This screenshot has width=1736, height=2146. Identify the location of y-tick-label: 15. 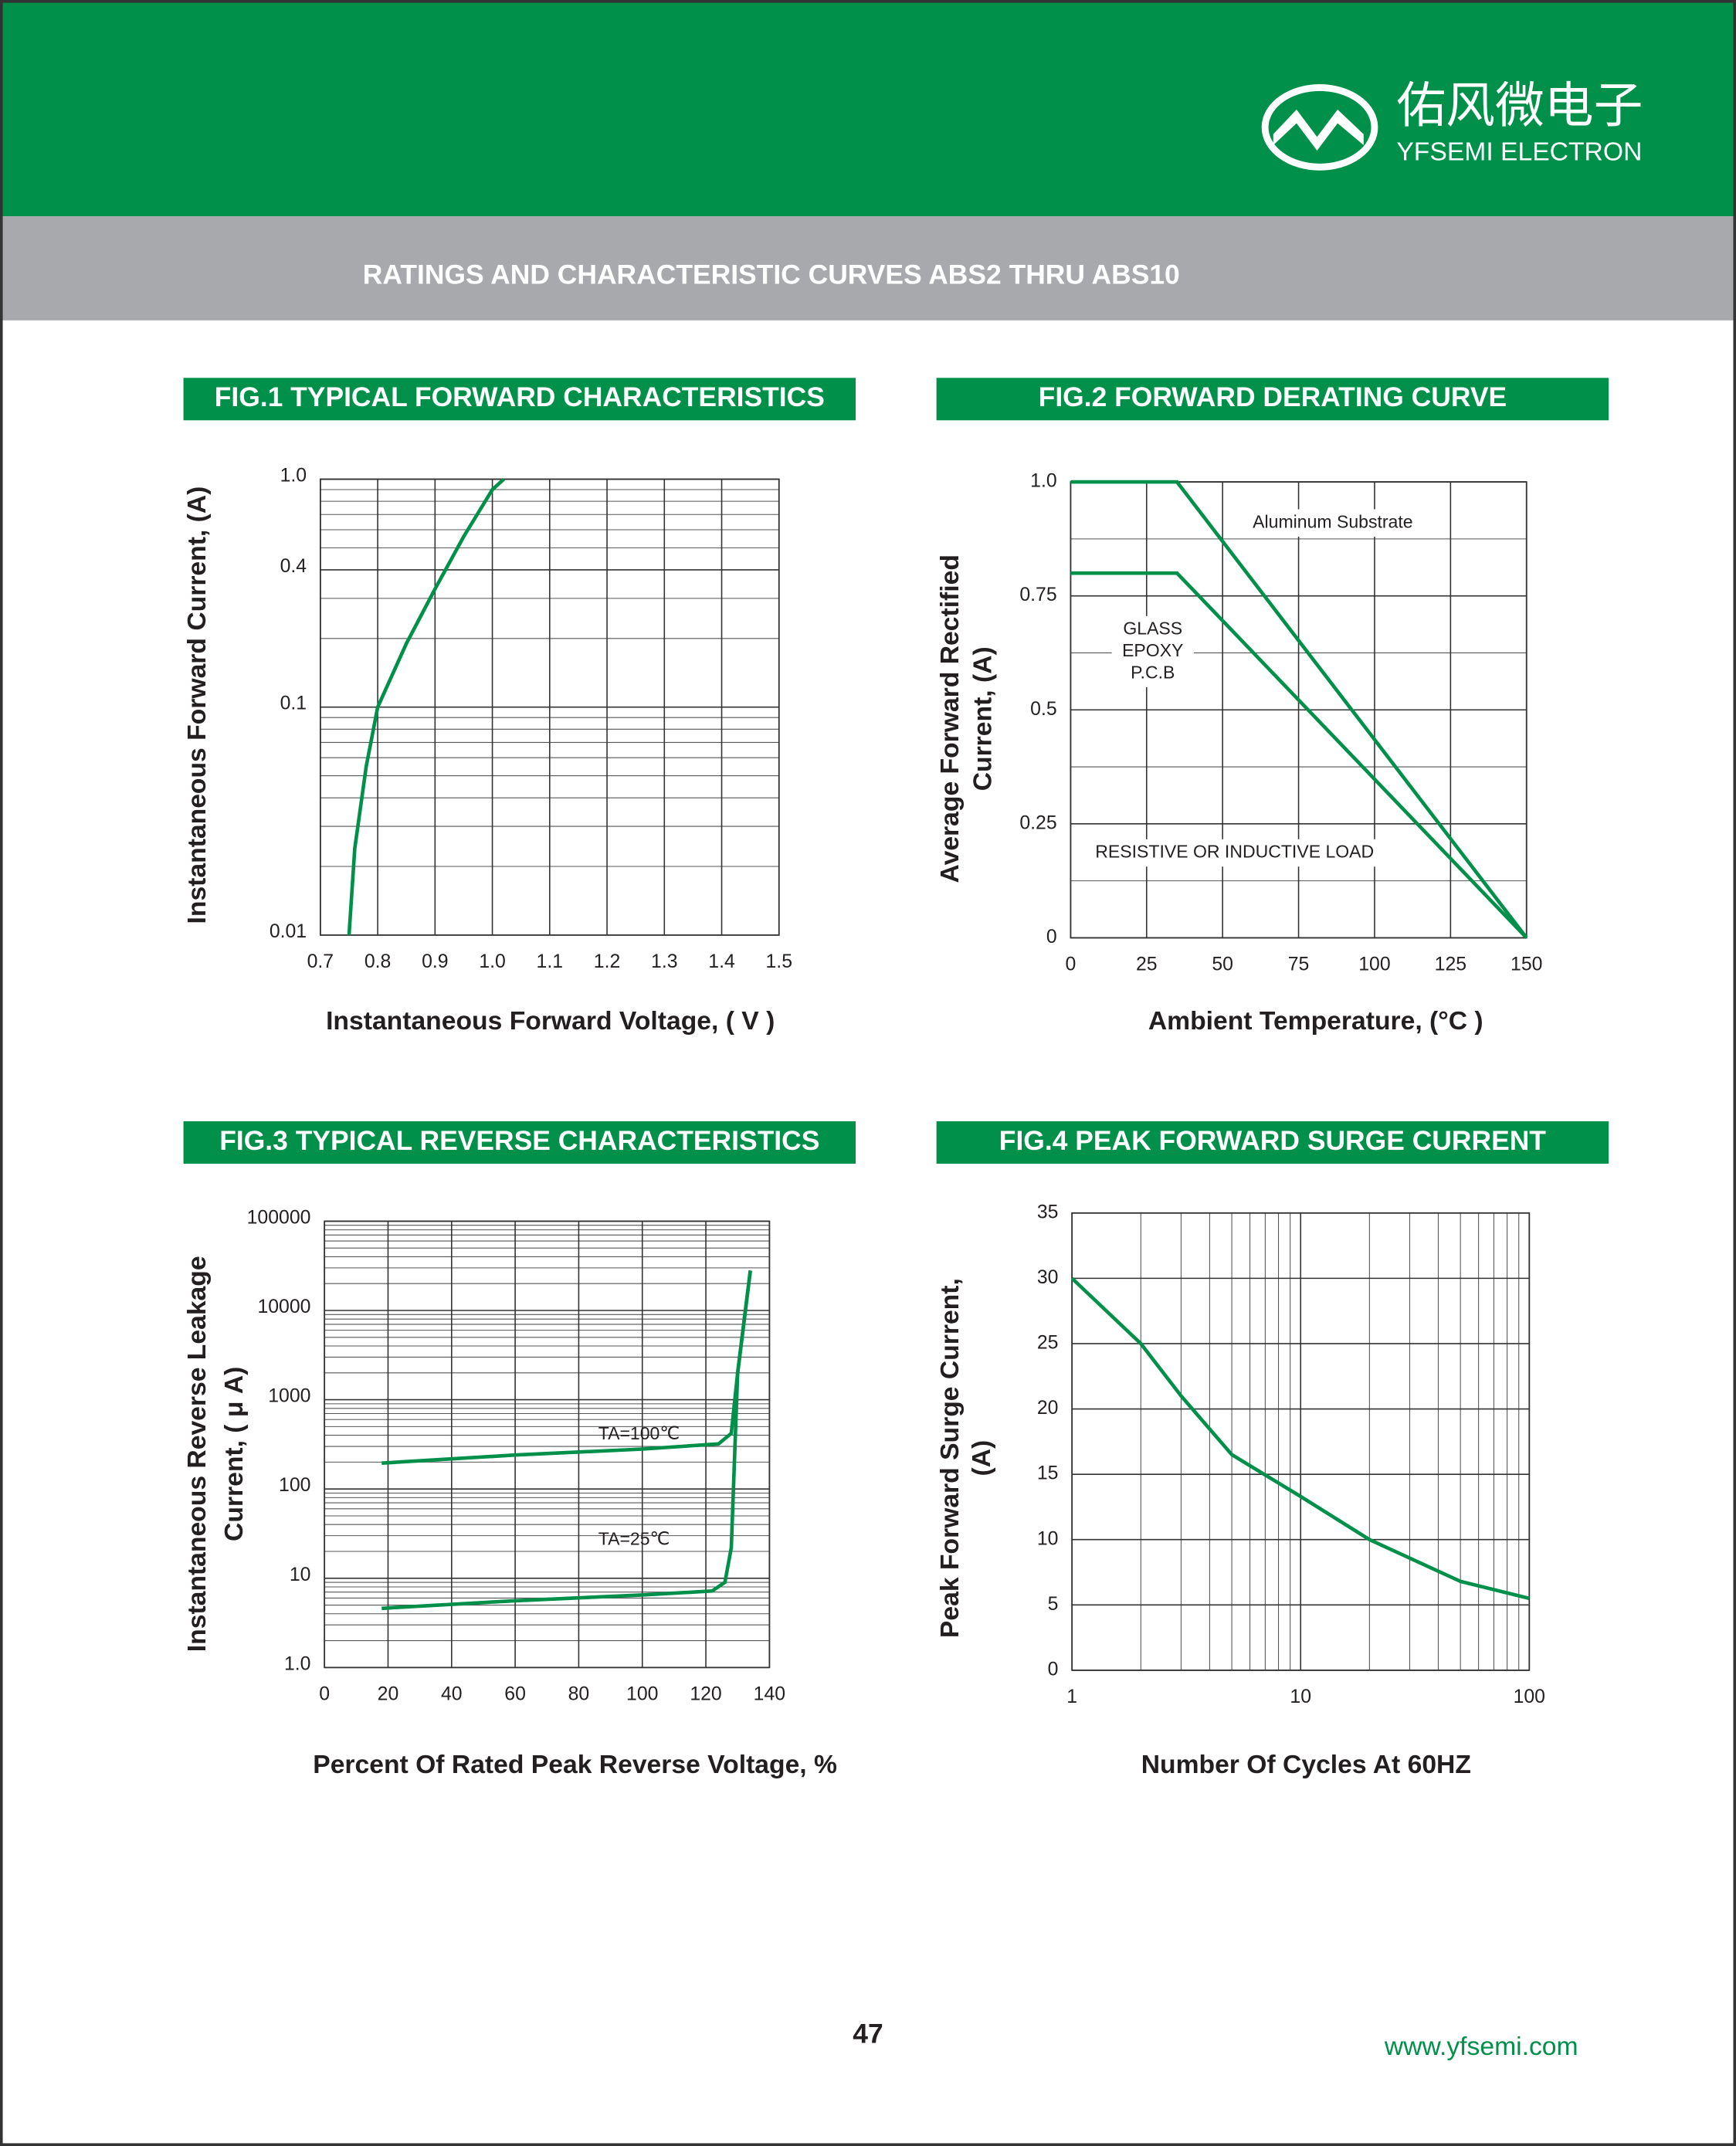
(1048, 1474).